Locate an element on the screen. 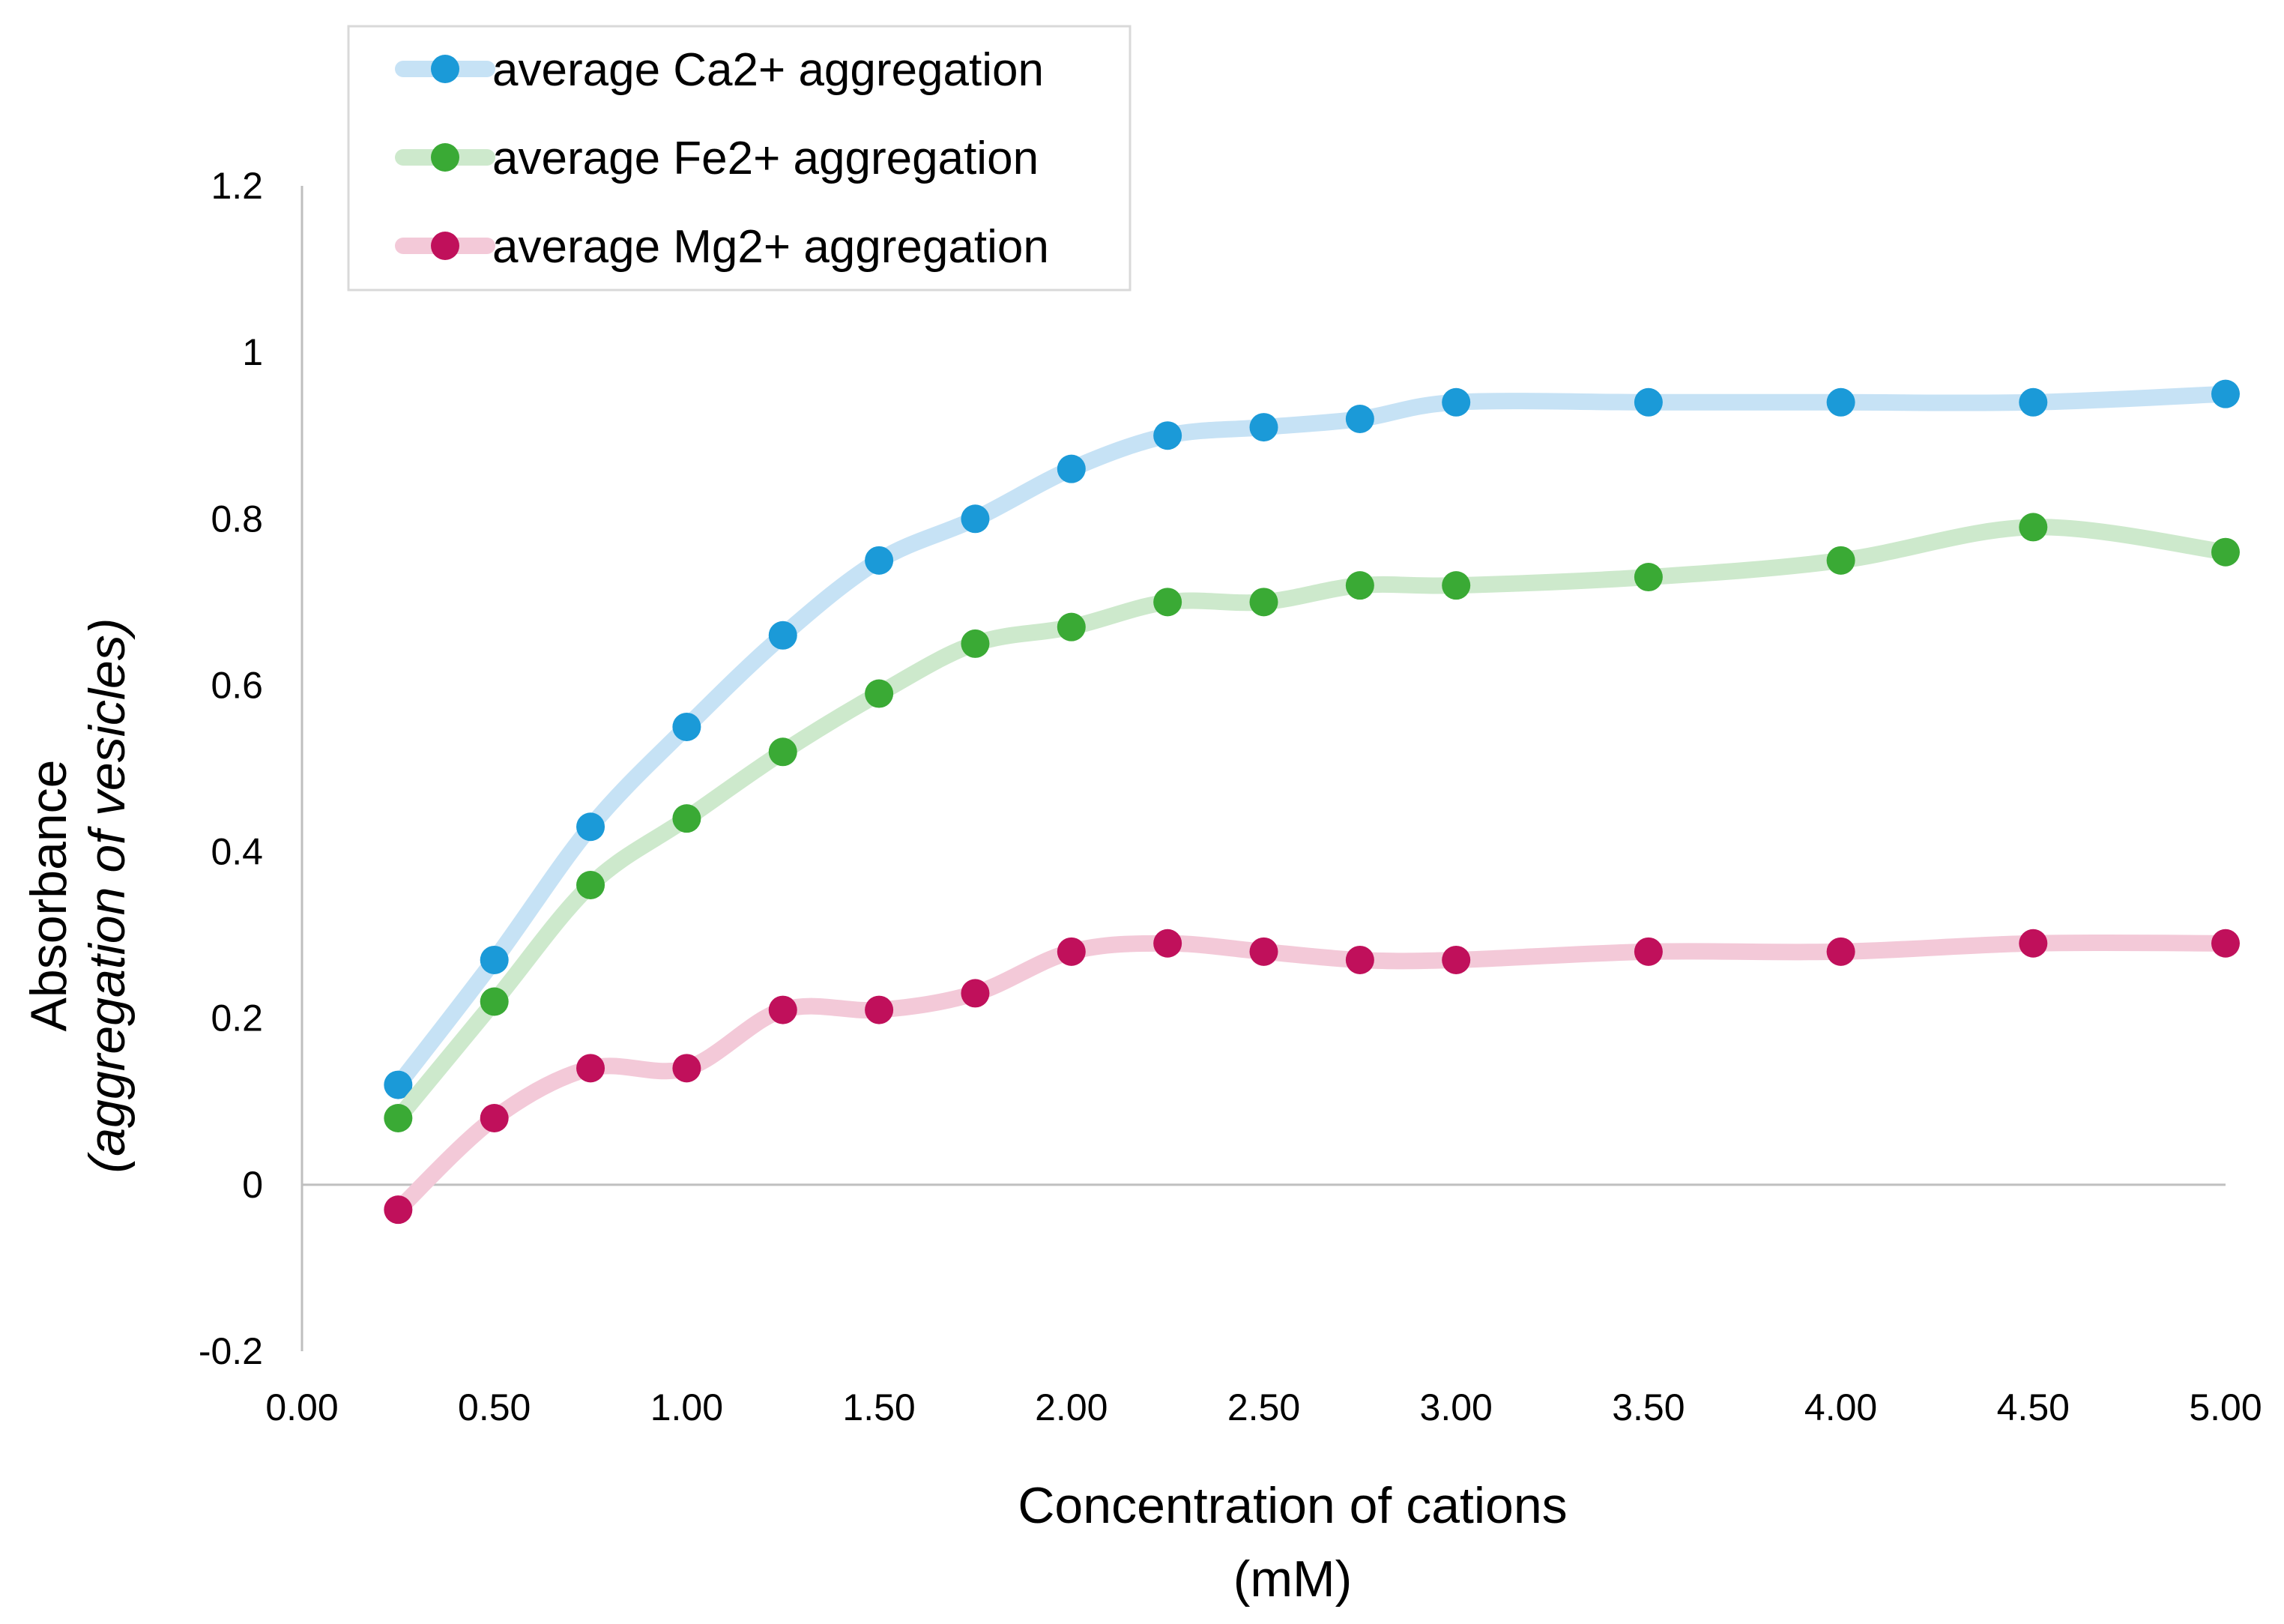  x-axis-title-main: Concentration of cations is located at coordinates (1292, 1505).